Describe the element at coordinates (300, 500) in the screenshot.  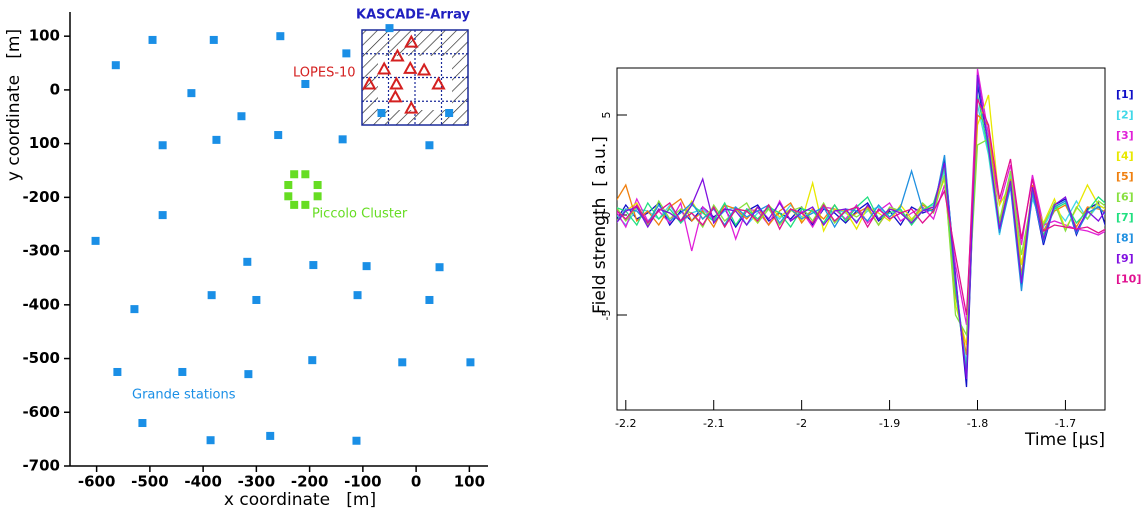
I see `x-axis-label: x coordinate [m]` at that location.